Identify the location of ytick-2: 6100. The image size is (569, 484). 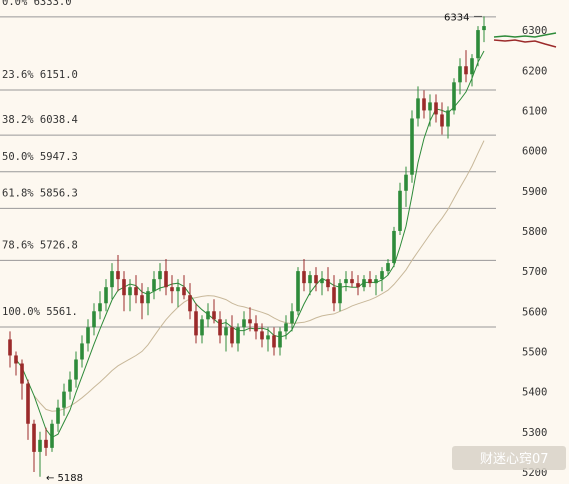
(534, 111).